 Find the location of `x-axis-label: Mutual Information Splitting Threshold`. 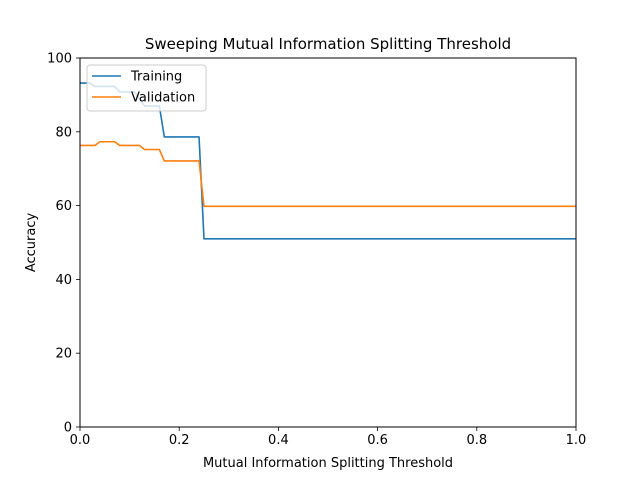

x-axis-label: Mutual Information Splitting Threshold is located at coordinates (328, 463).